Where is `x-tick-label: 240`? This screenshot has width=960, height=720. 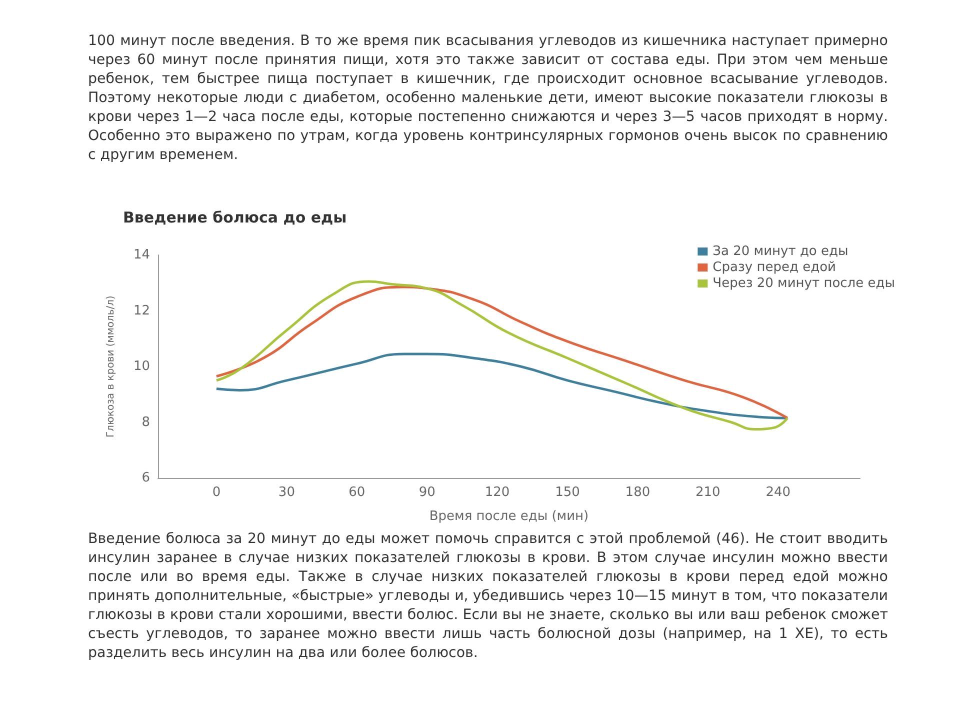 x-tick-label: 240 is located at coordinates (778, 492).